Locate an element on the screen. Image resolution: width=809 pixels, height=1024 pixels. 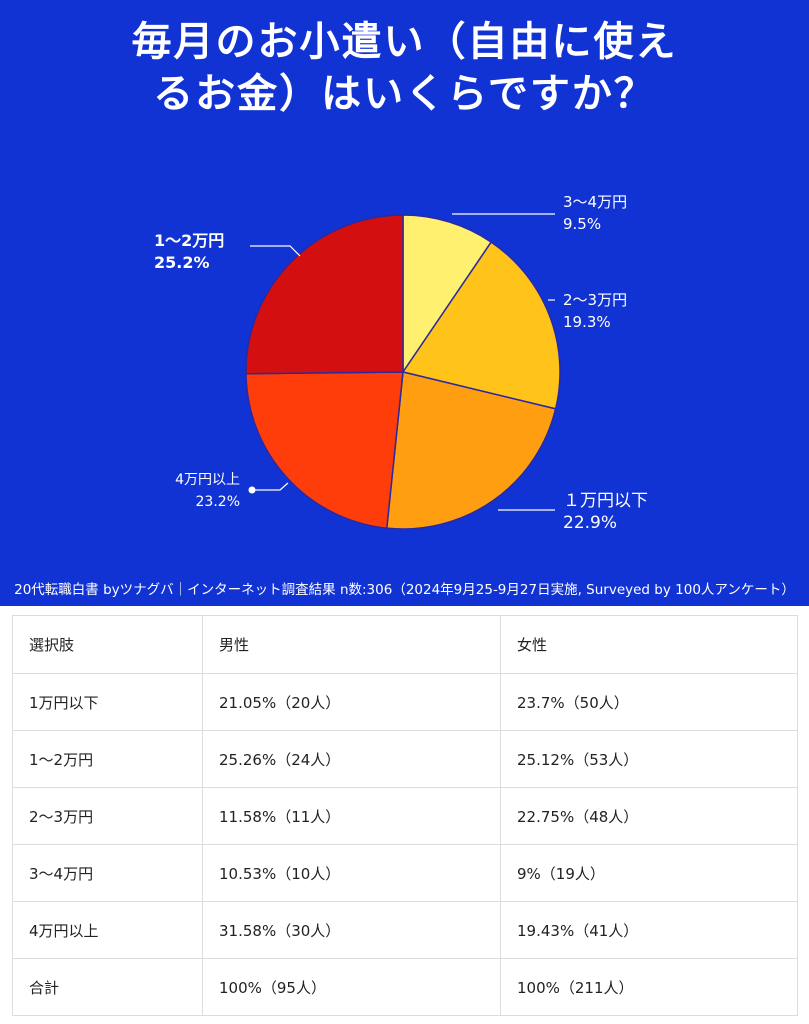
table-row: 4万円以上 31.58%（30人） 19.43%（41人） is located at coordinates (405, 930).